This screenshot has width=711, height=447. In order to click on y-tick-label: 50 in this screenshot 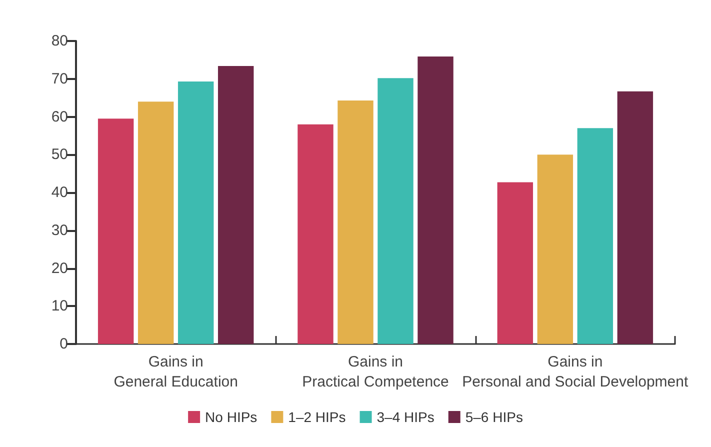, I will do `click(59, 155)`.